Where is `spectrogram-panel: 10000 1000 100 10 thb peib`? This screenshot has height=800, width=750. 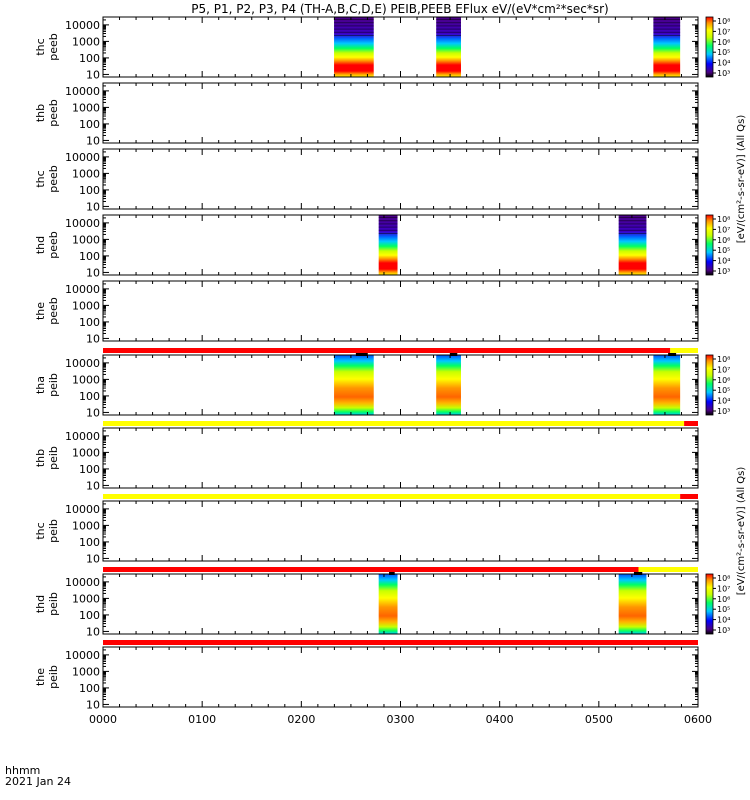 spectrogram-panel: 10000 1000 100 10 thb peib is located at coordinates (366, 459).